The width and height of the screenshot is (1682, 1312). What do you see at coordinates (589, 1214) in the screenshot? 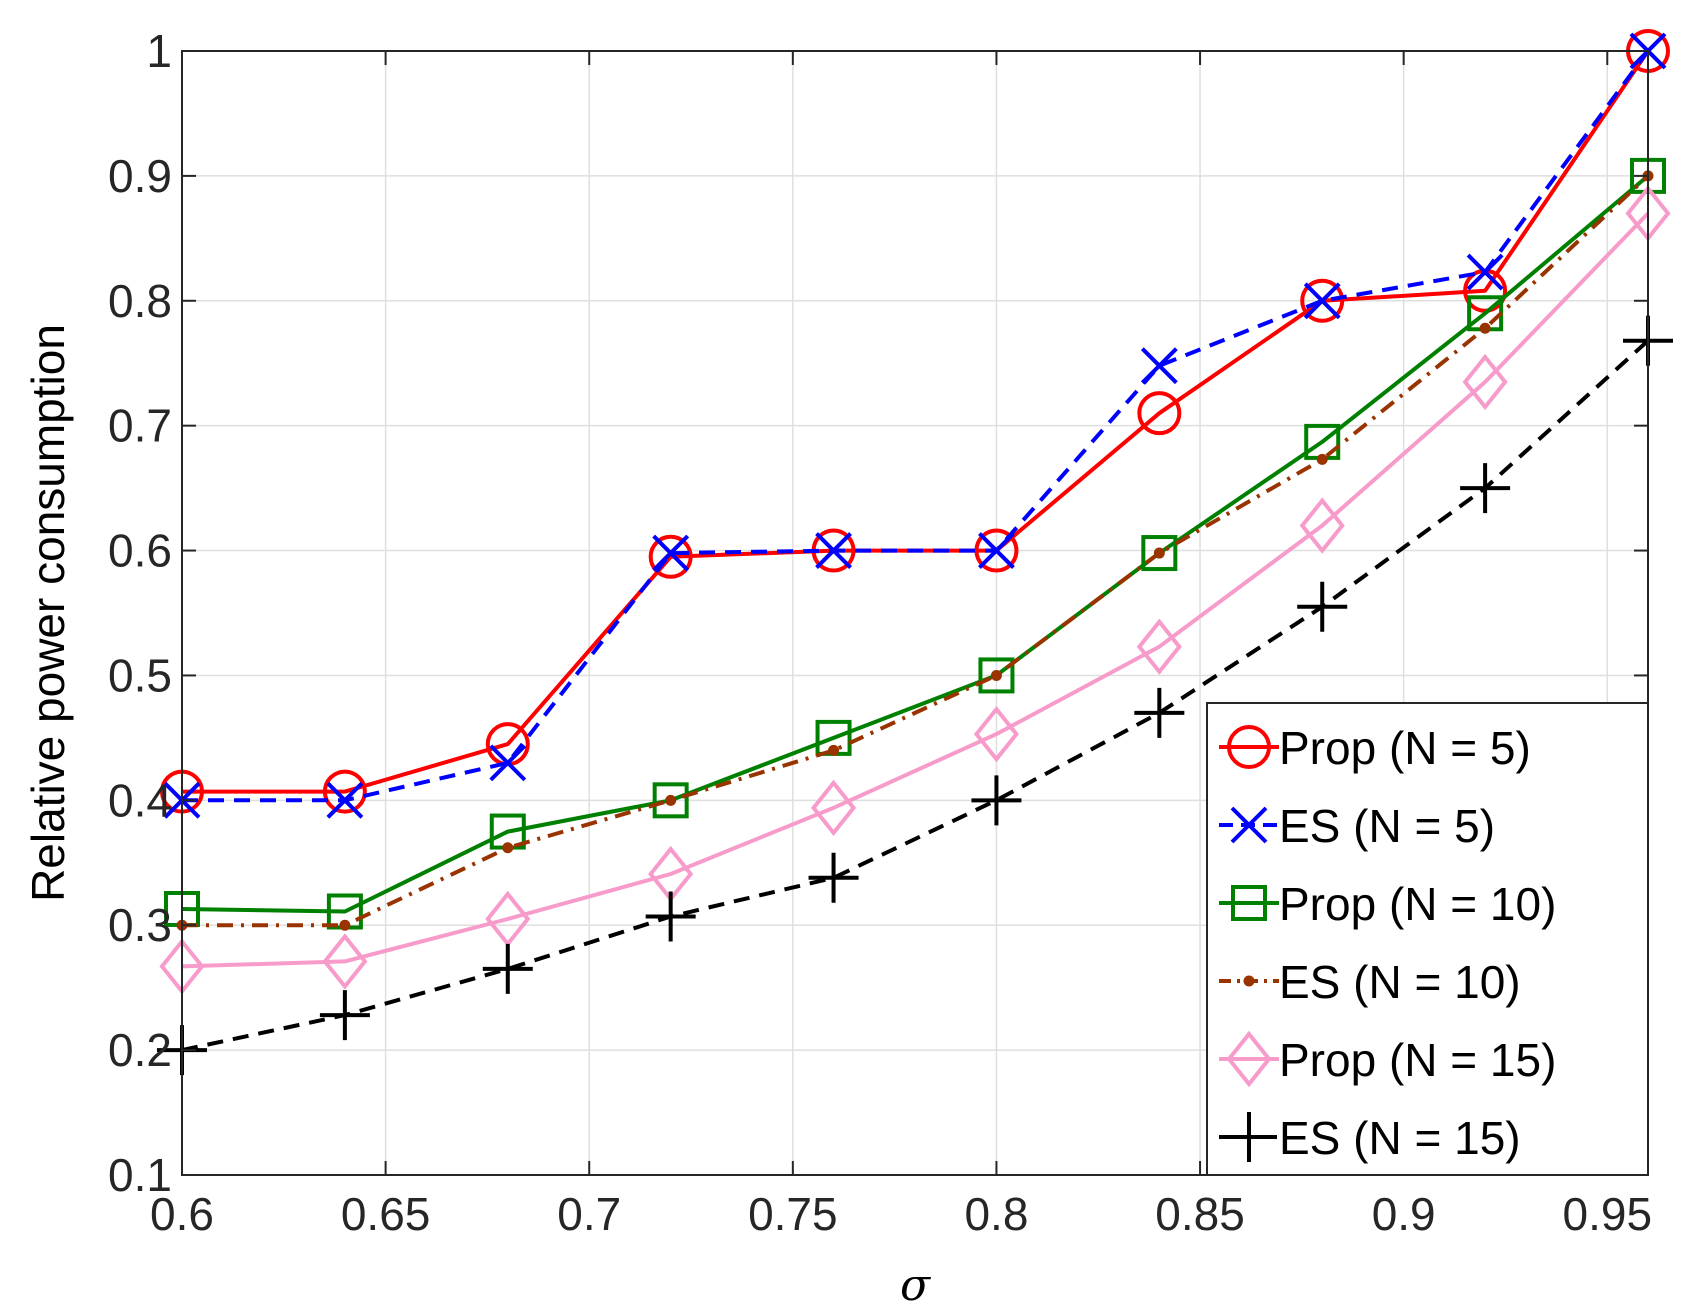
I see `x-tick-label: 0.7` at bounding box center [589, 1214].